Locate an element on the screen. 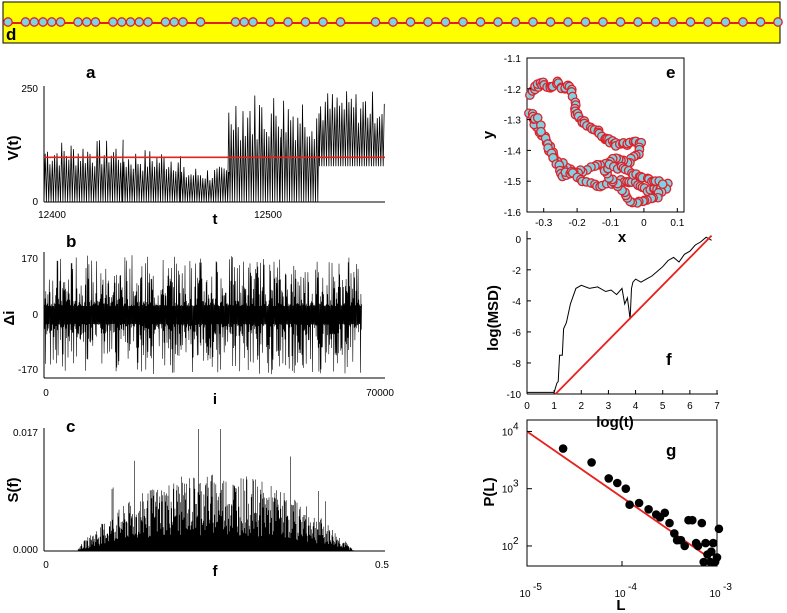 The height and width of the screenshot is (613, 787). e-xlabel: x is located at coordinates (622, 237).